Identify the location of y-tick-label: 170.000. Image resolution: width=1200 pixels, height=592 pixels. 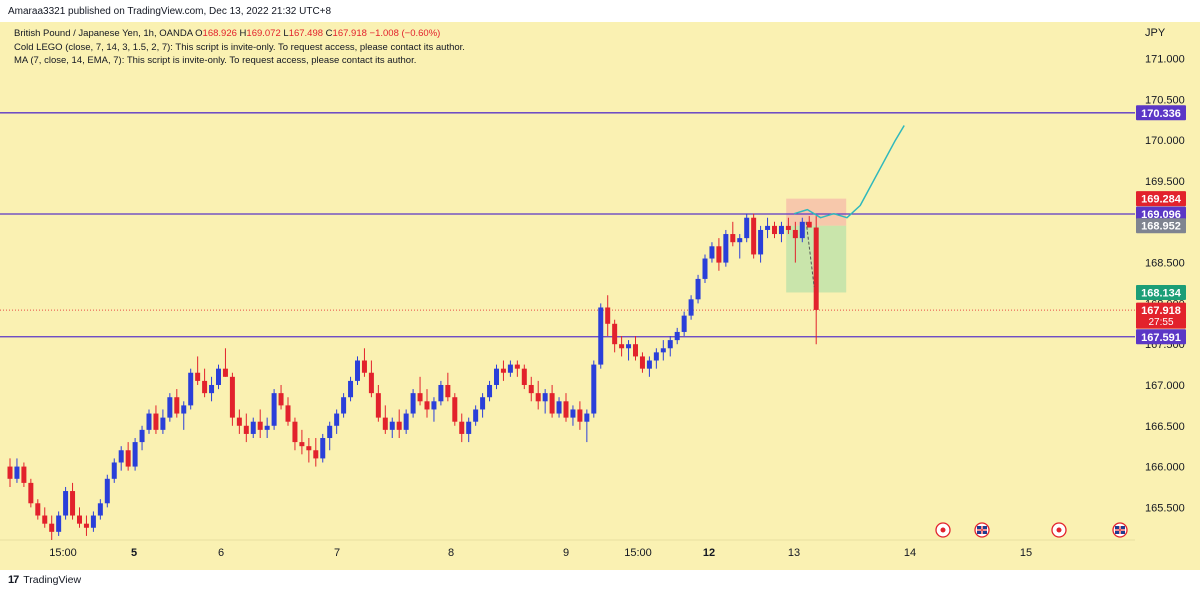
(1165, 141).